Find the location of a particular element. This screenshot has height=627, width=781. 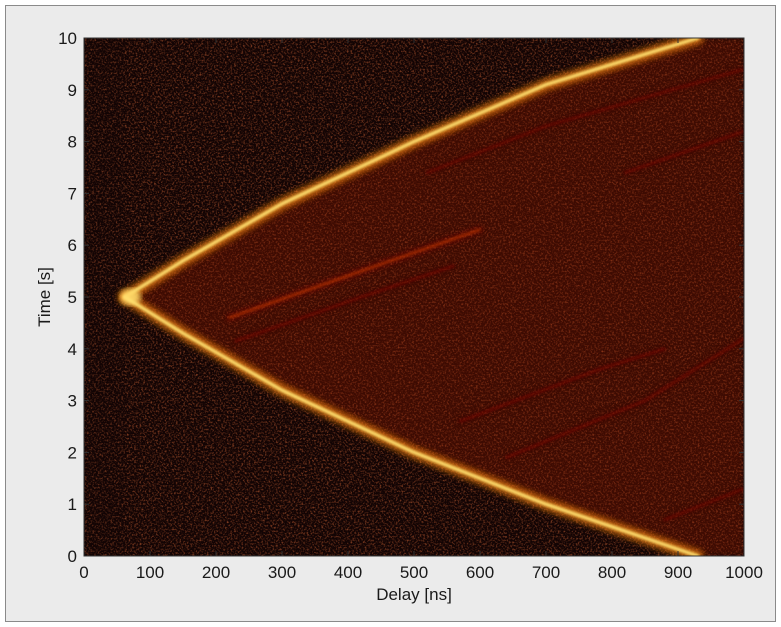

y-tick-label: 8 is located at coordinates (72, 142).